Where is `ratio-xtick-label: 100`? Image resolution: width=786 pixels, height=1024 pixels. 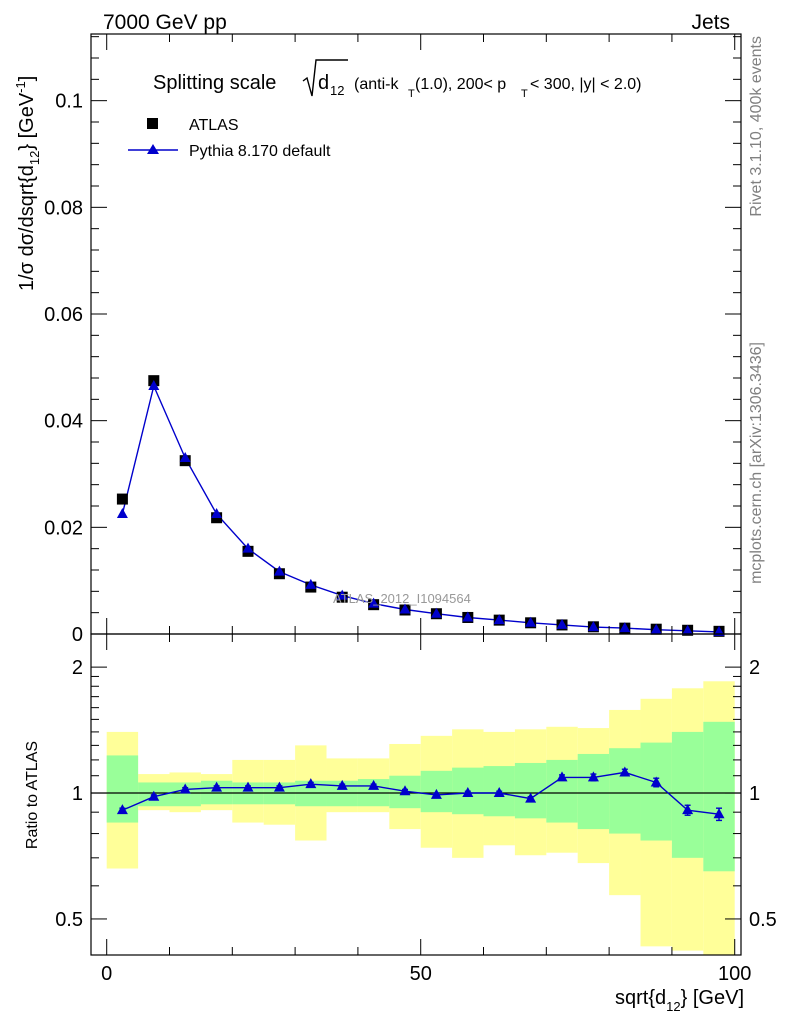 ratio-xtick-label: 100 is located at coordinates (734, 974).